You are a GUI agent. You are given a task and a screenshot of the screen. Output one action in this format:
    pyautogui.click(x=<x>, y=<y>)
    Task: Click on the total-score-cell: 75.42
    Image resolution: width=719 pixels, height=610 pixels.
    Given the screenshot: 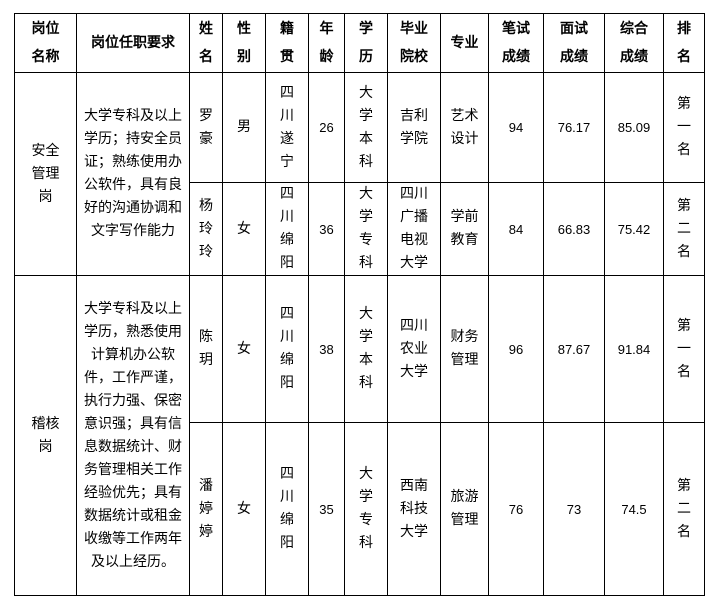 What is the action you would take?
    pyautogui.click(x=634, y=229)
    